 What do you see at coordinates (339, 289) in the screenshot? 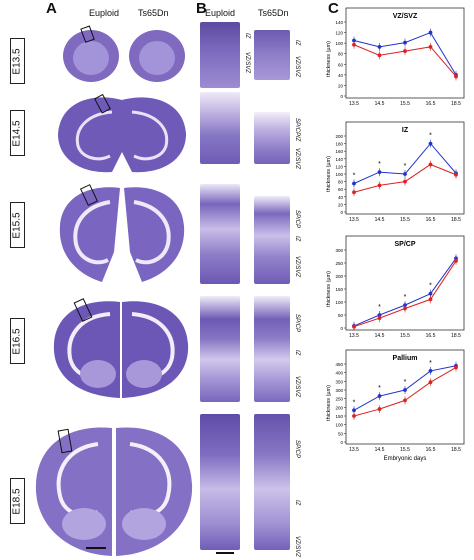
I see `y-tick-label: 150` at bounding box center [339, 289].